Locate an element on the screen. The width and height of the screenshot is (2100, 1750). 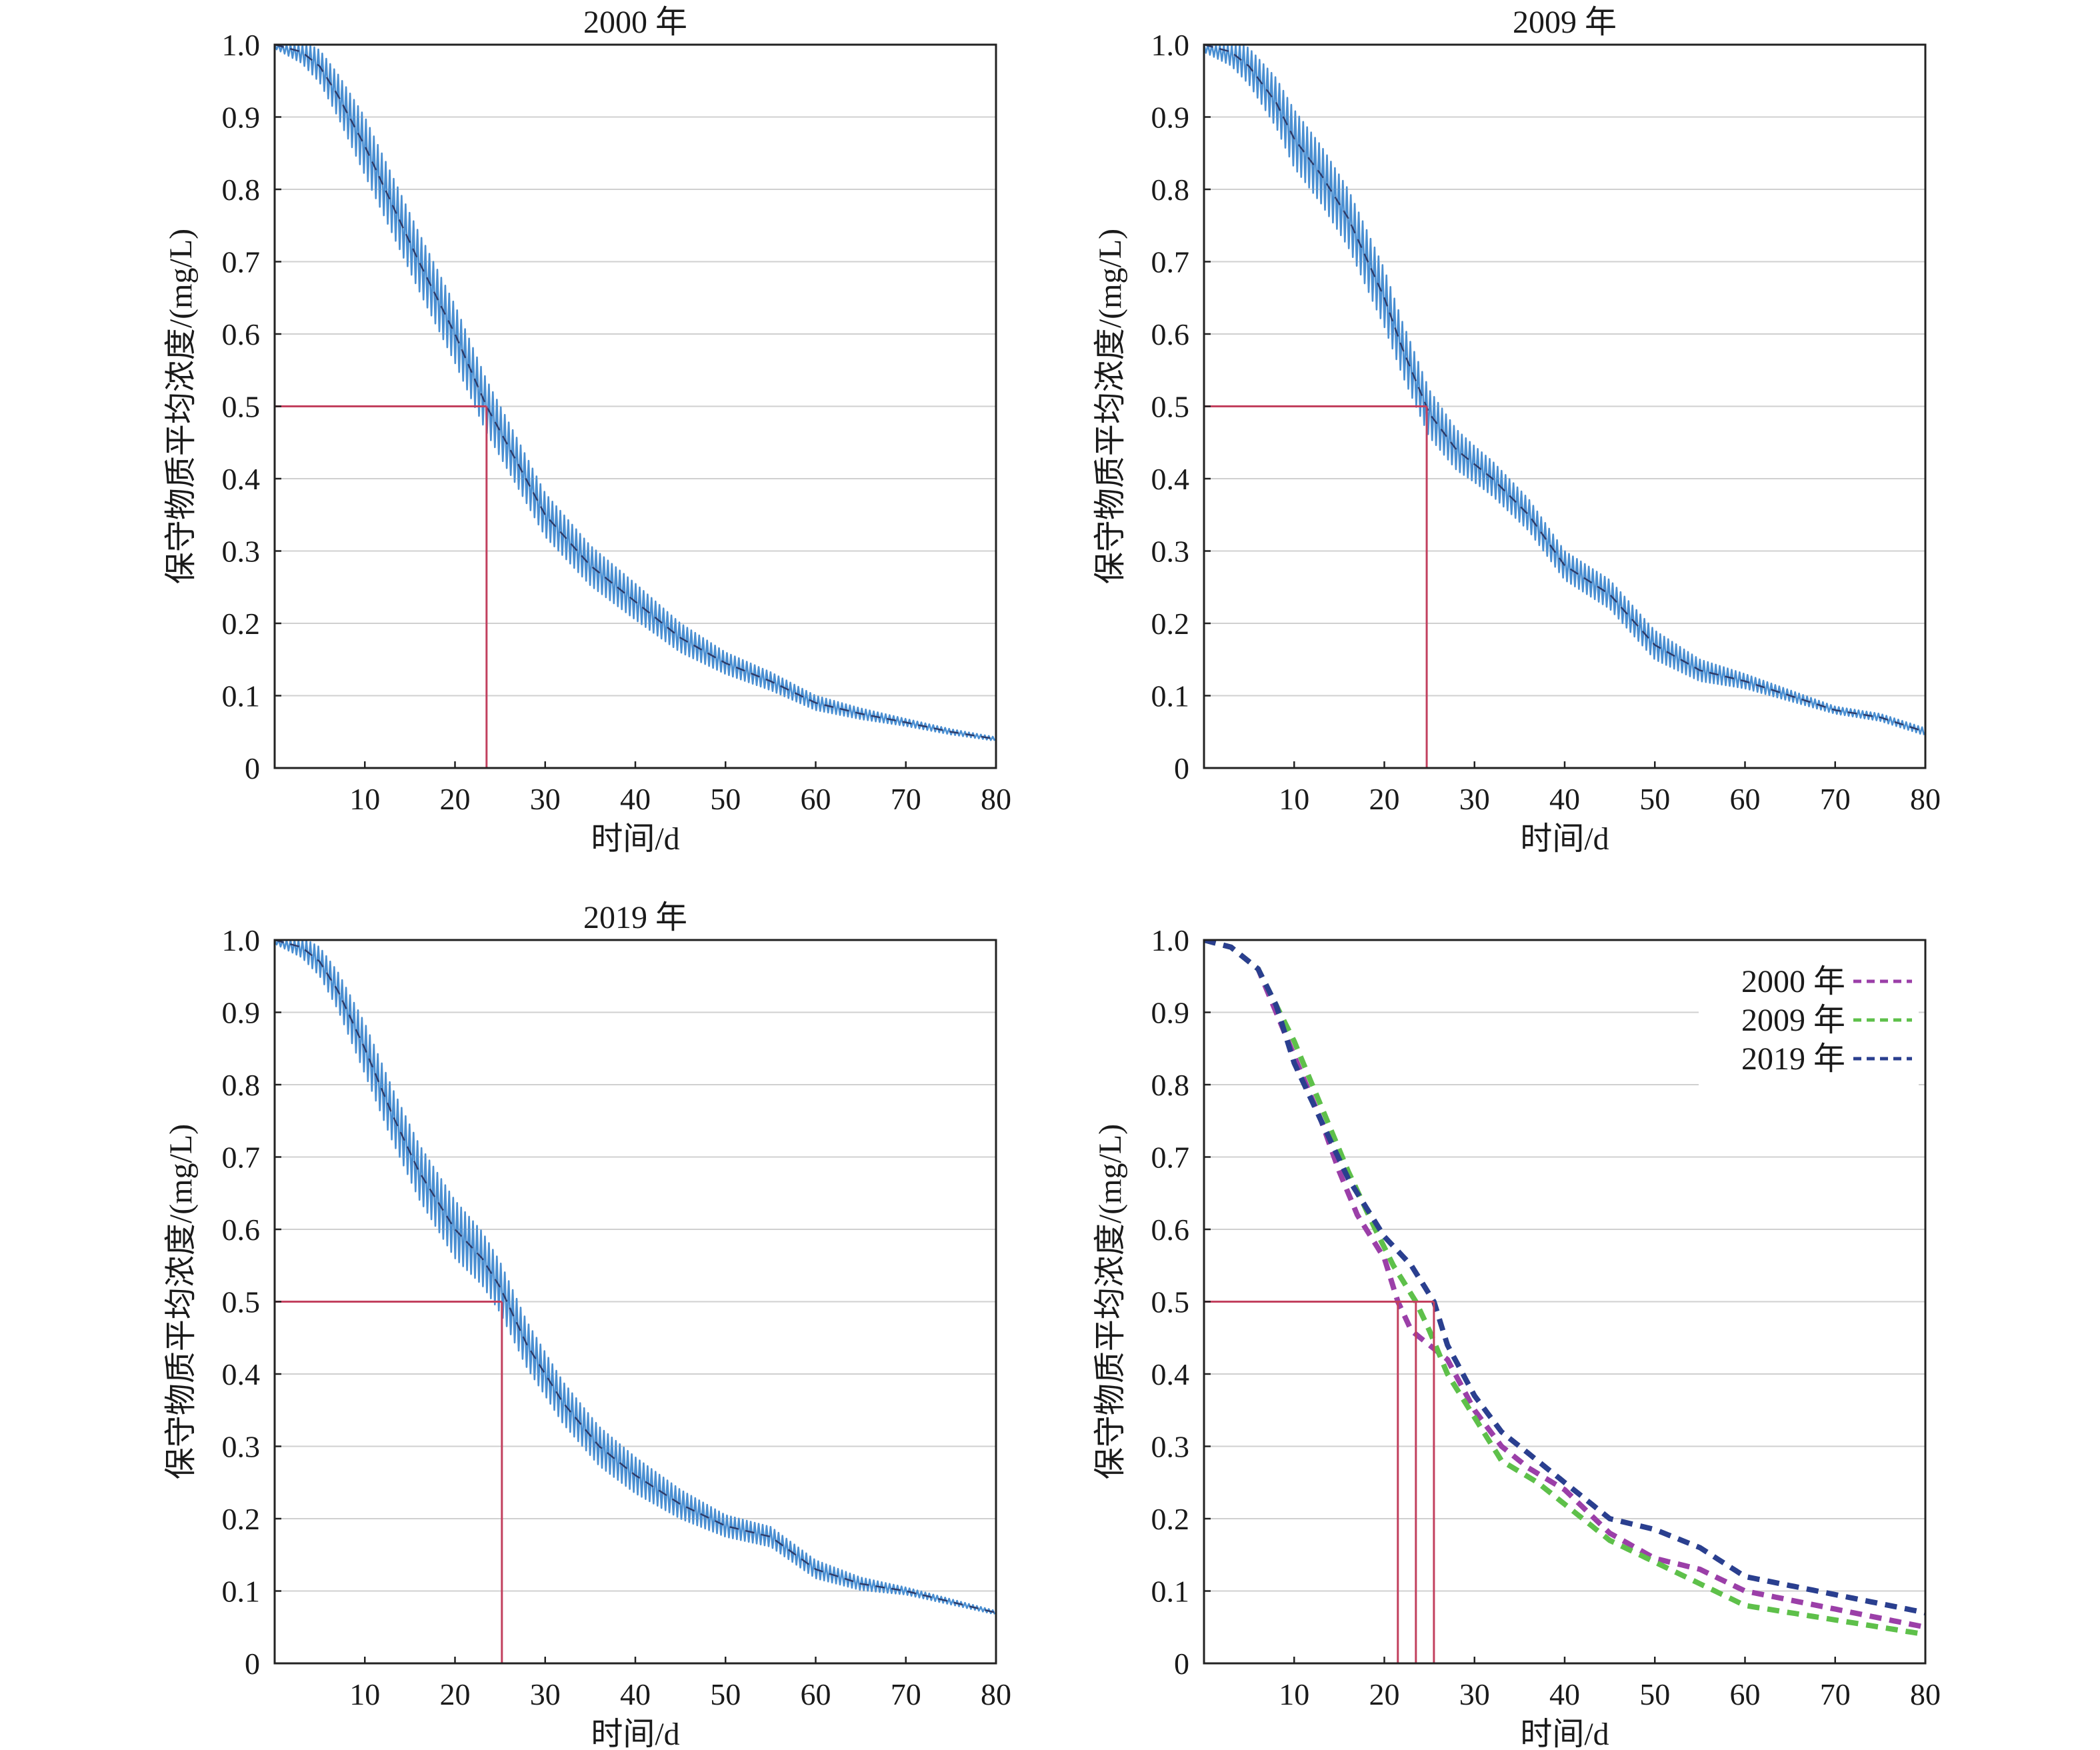
legend-label: 2009 年 is located at coordinates (1793, 1020).